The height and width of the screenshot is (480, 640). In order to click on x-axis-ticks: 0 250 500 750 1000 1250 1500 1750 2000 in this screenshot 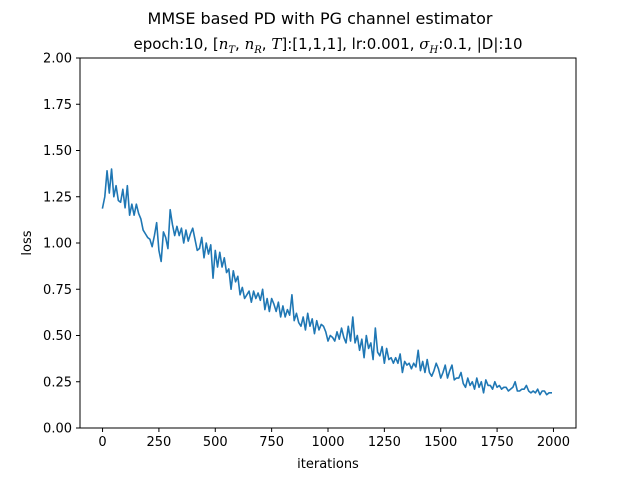, I will do `click(334, 439)`.